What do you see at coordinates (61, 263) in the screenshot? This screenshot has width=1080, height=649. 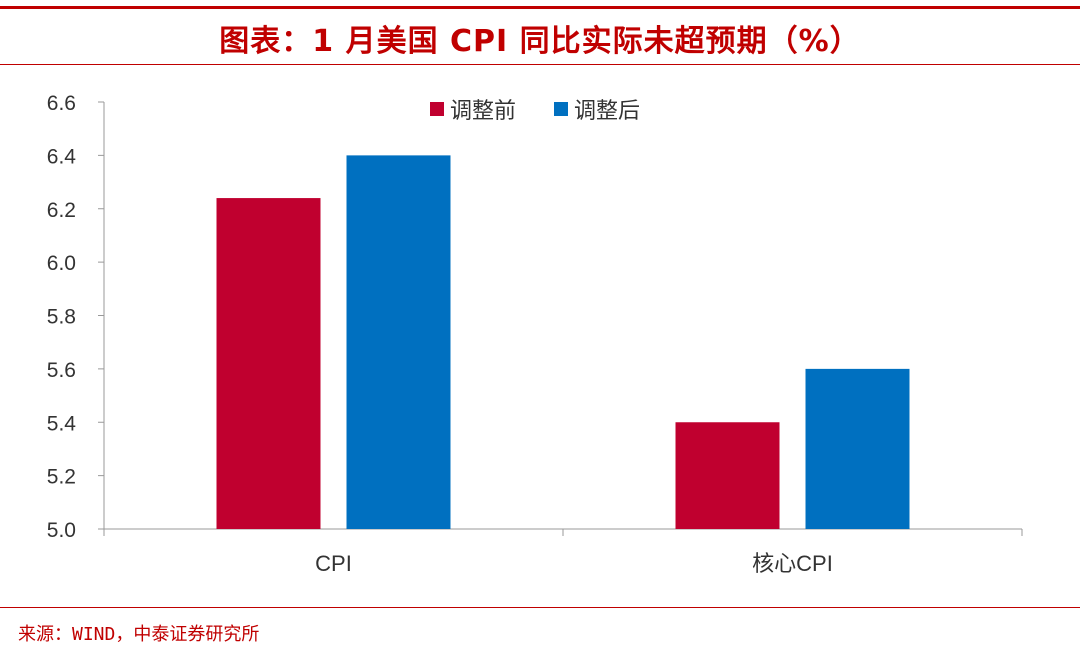 I see `y-tick-label: 6.0` at bounding box center [61, 263].